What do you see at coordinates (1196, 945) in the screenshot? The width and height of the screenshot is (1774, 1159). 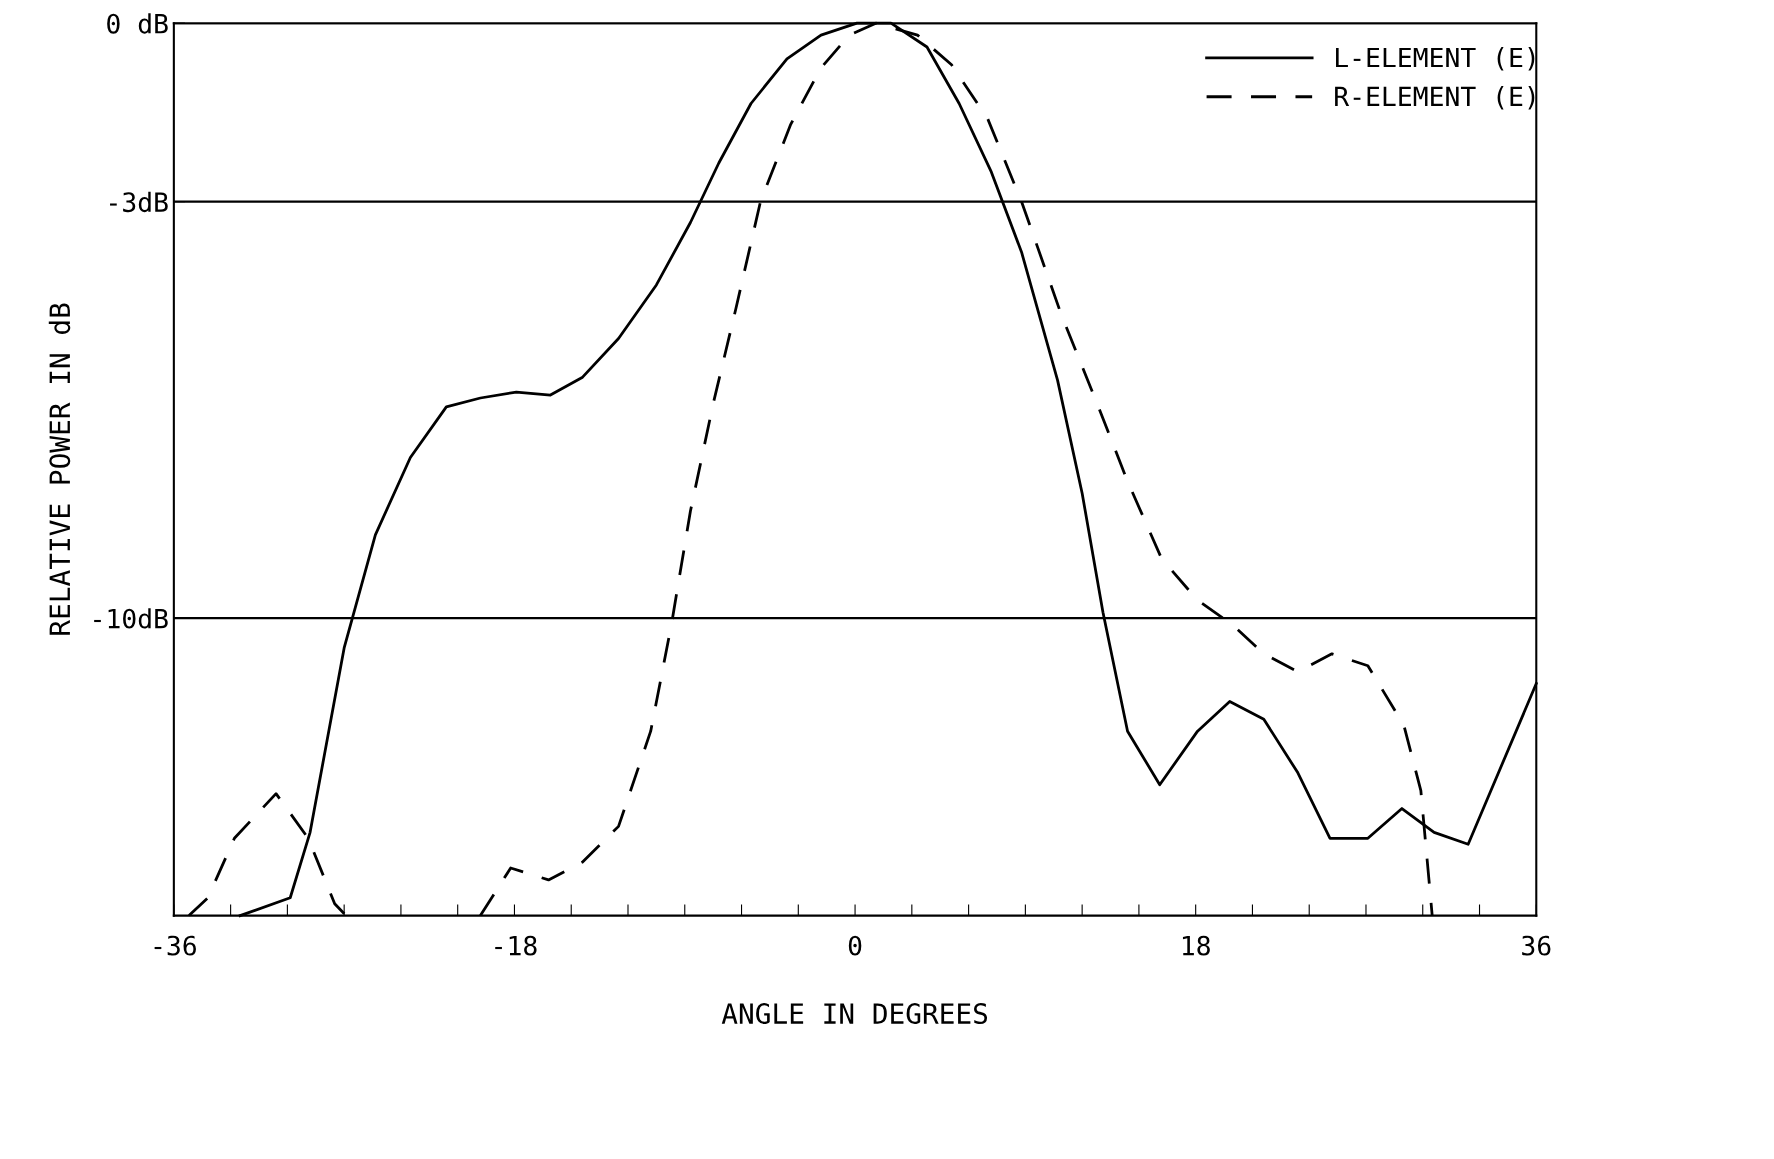 I see `x-tick-label: 18` at bounding box center [1196, 945].